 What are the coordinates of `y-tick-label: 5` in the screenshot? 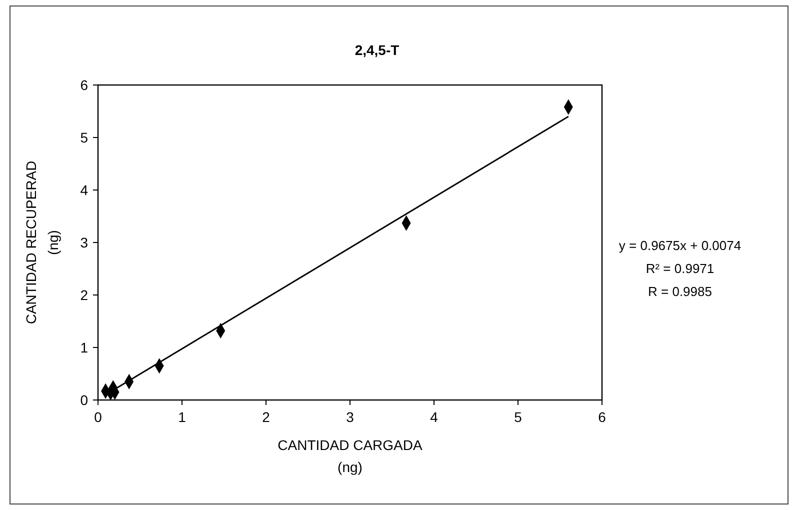 It's located at (84, 138).